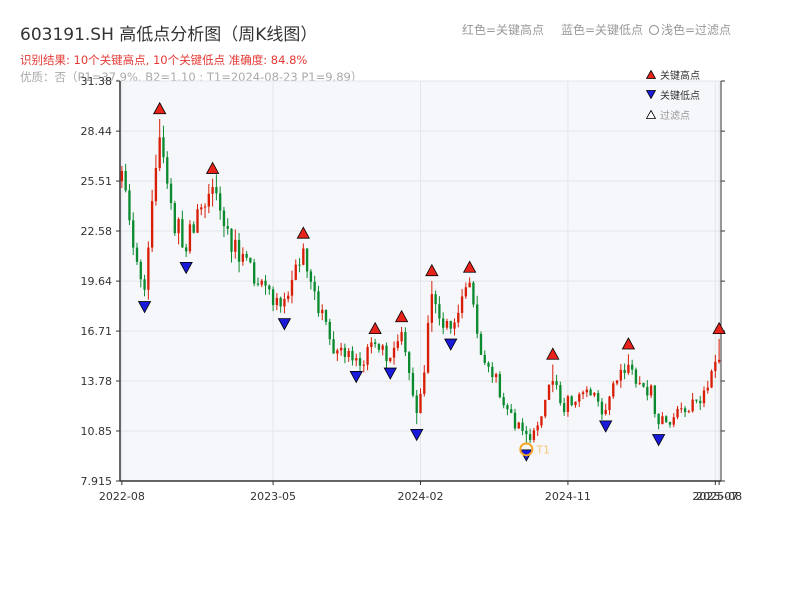  What do you see at coordinates (690, 29) in the screenshot?
I see `hint-light-filtered: 浅色=过滤点` at bounding box center [690, 29].